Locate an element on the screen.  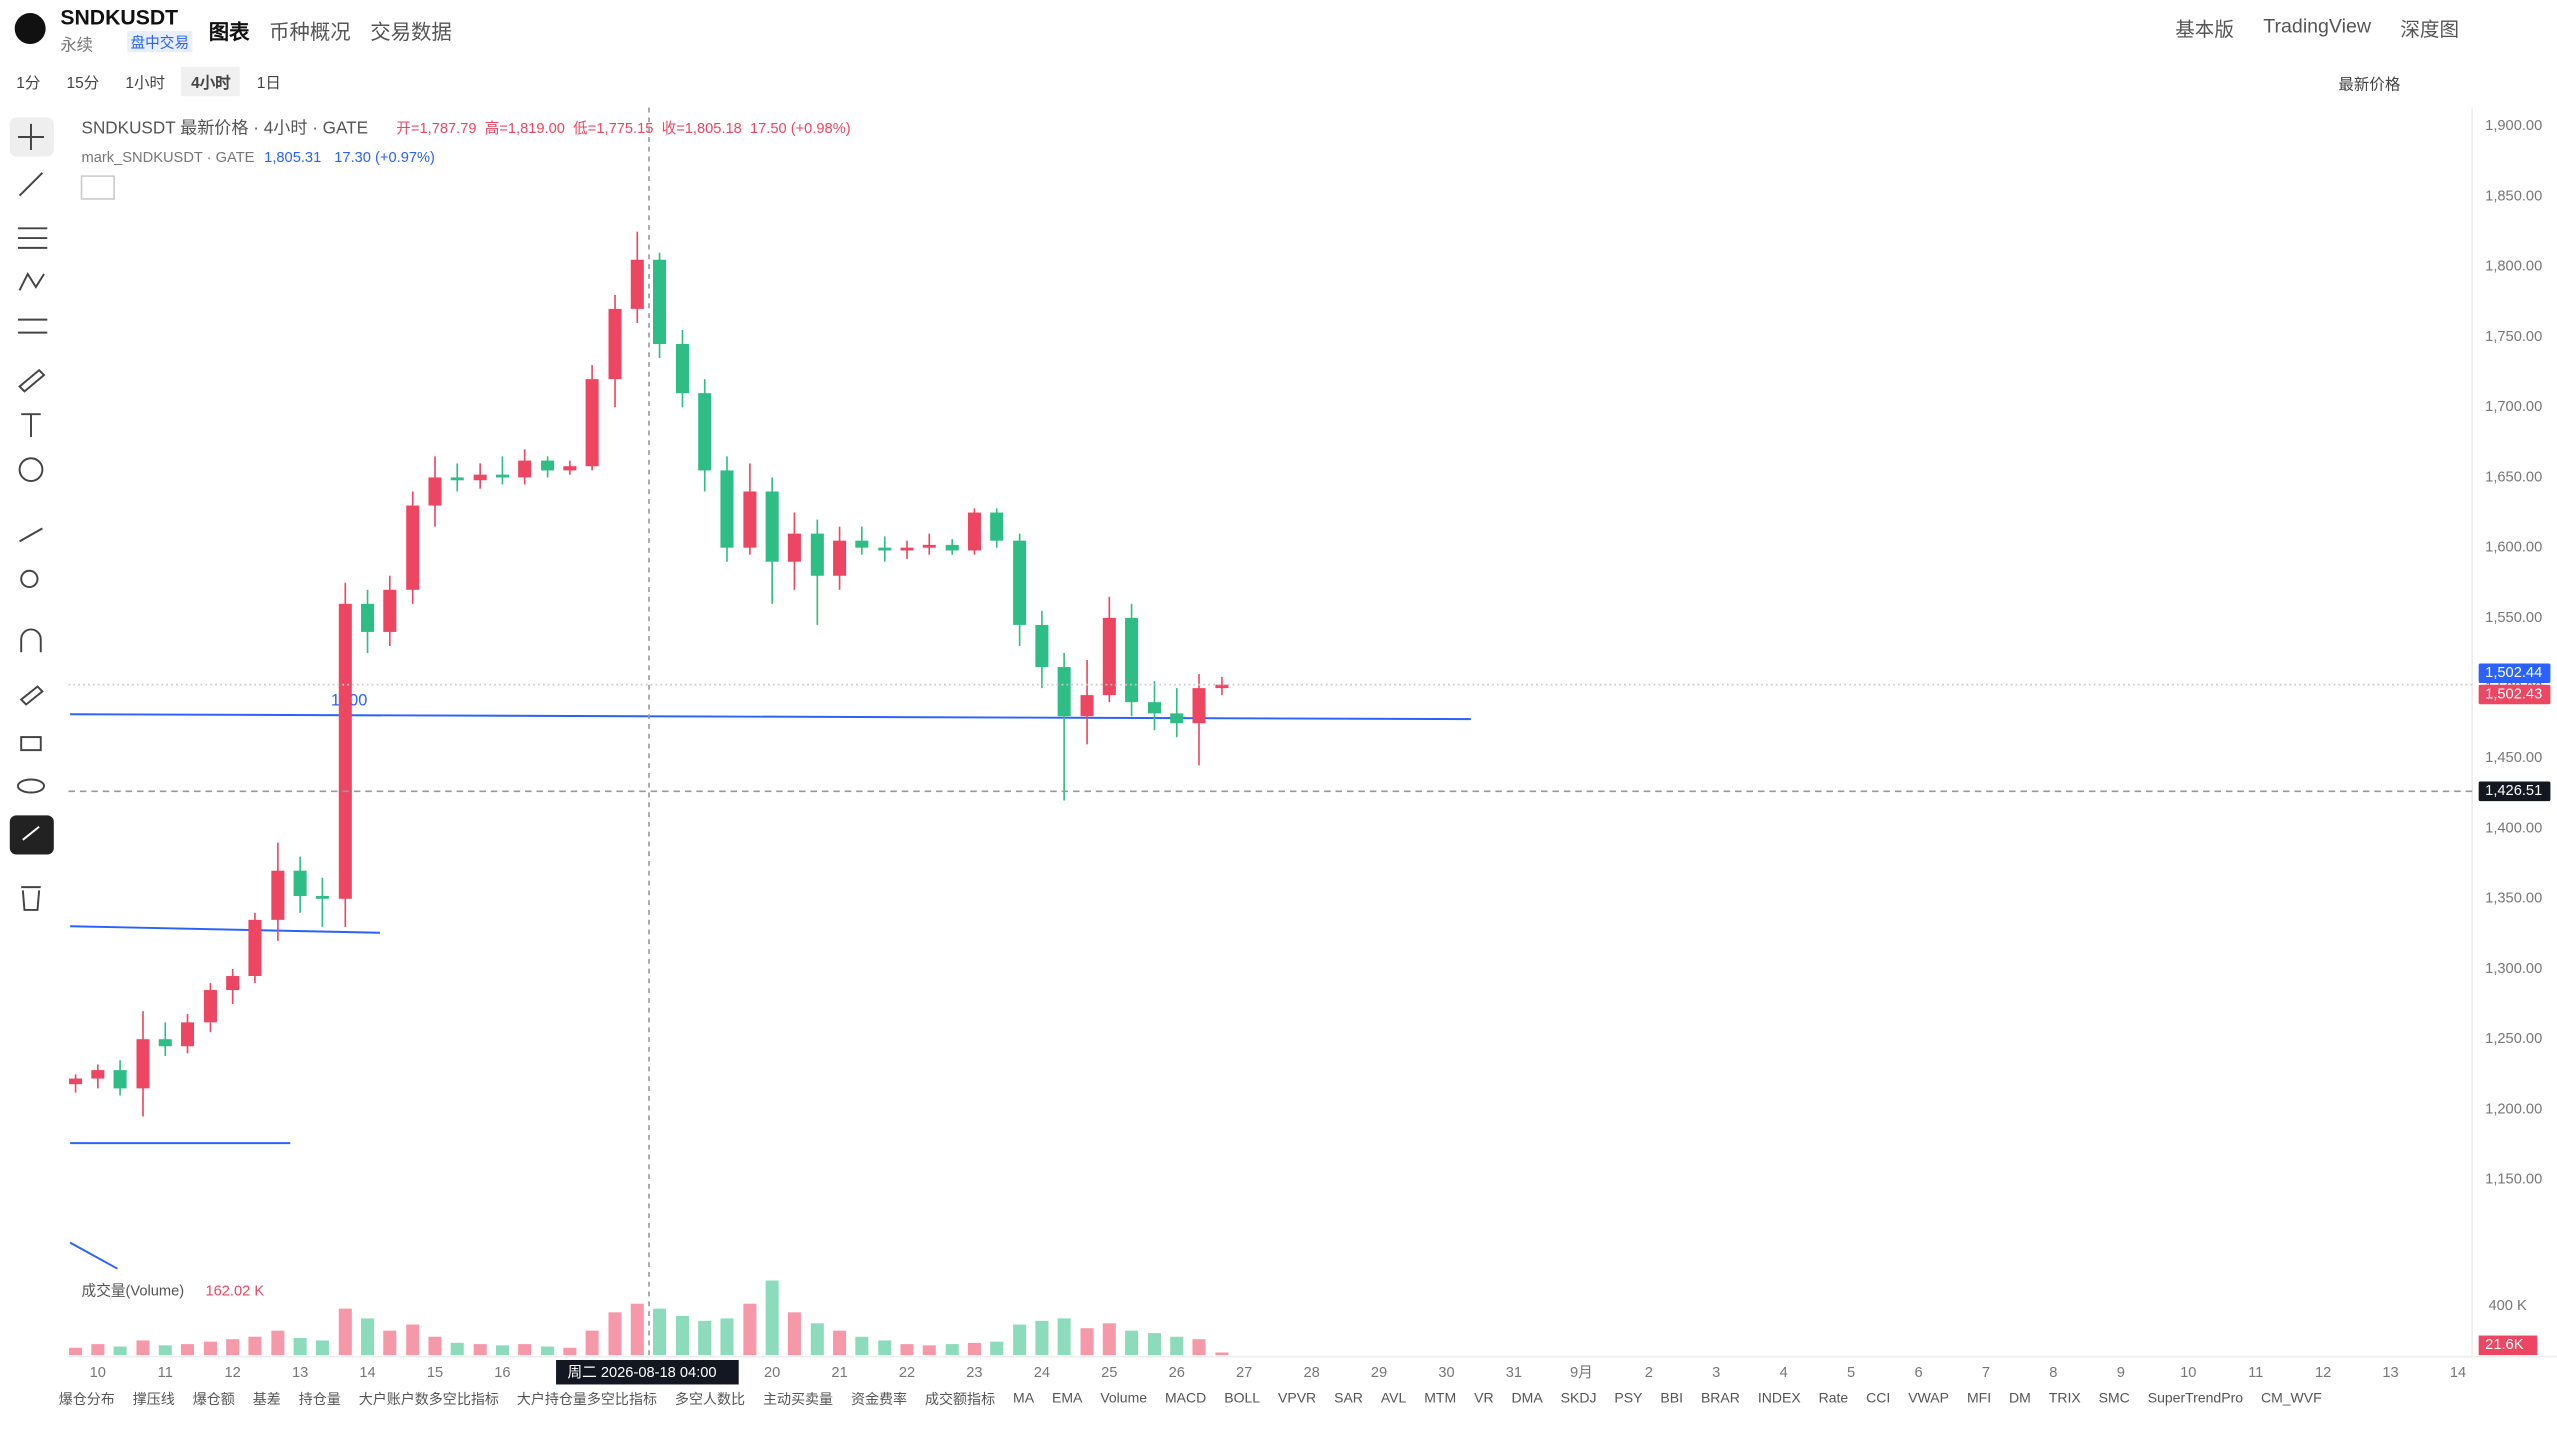
tab: 币种概况 is located at coordinates (310, 33).